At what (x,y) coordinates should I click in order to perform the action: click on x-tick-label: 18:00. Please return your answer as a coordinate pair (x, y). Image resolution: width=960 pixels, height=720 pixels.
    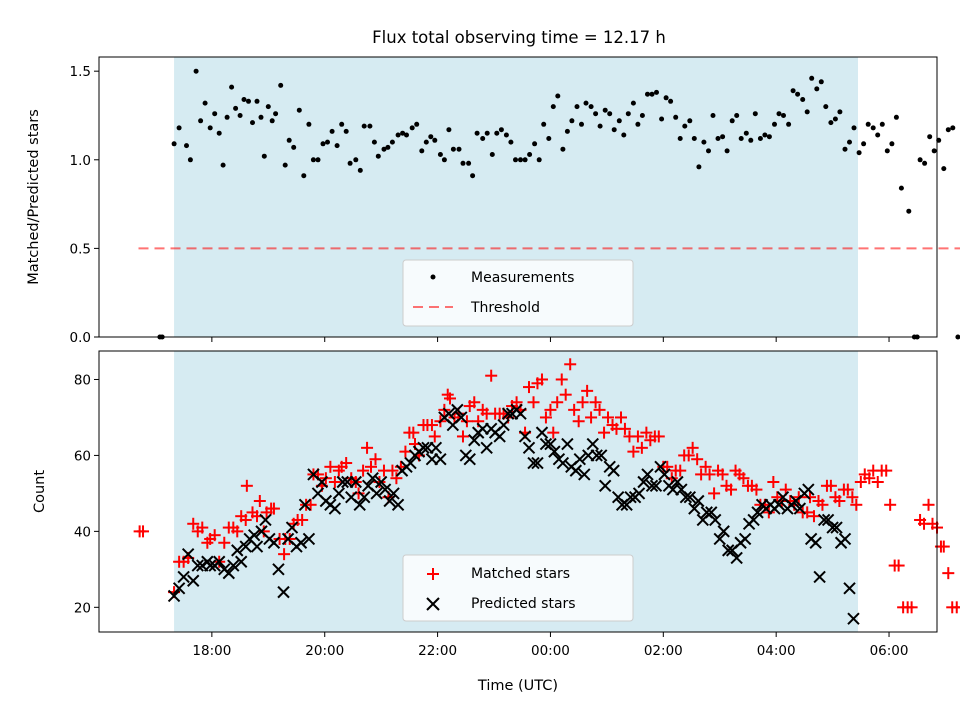
    Looking at the image, I should click on (211, 651).